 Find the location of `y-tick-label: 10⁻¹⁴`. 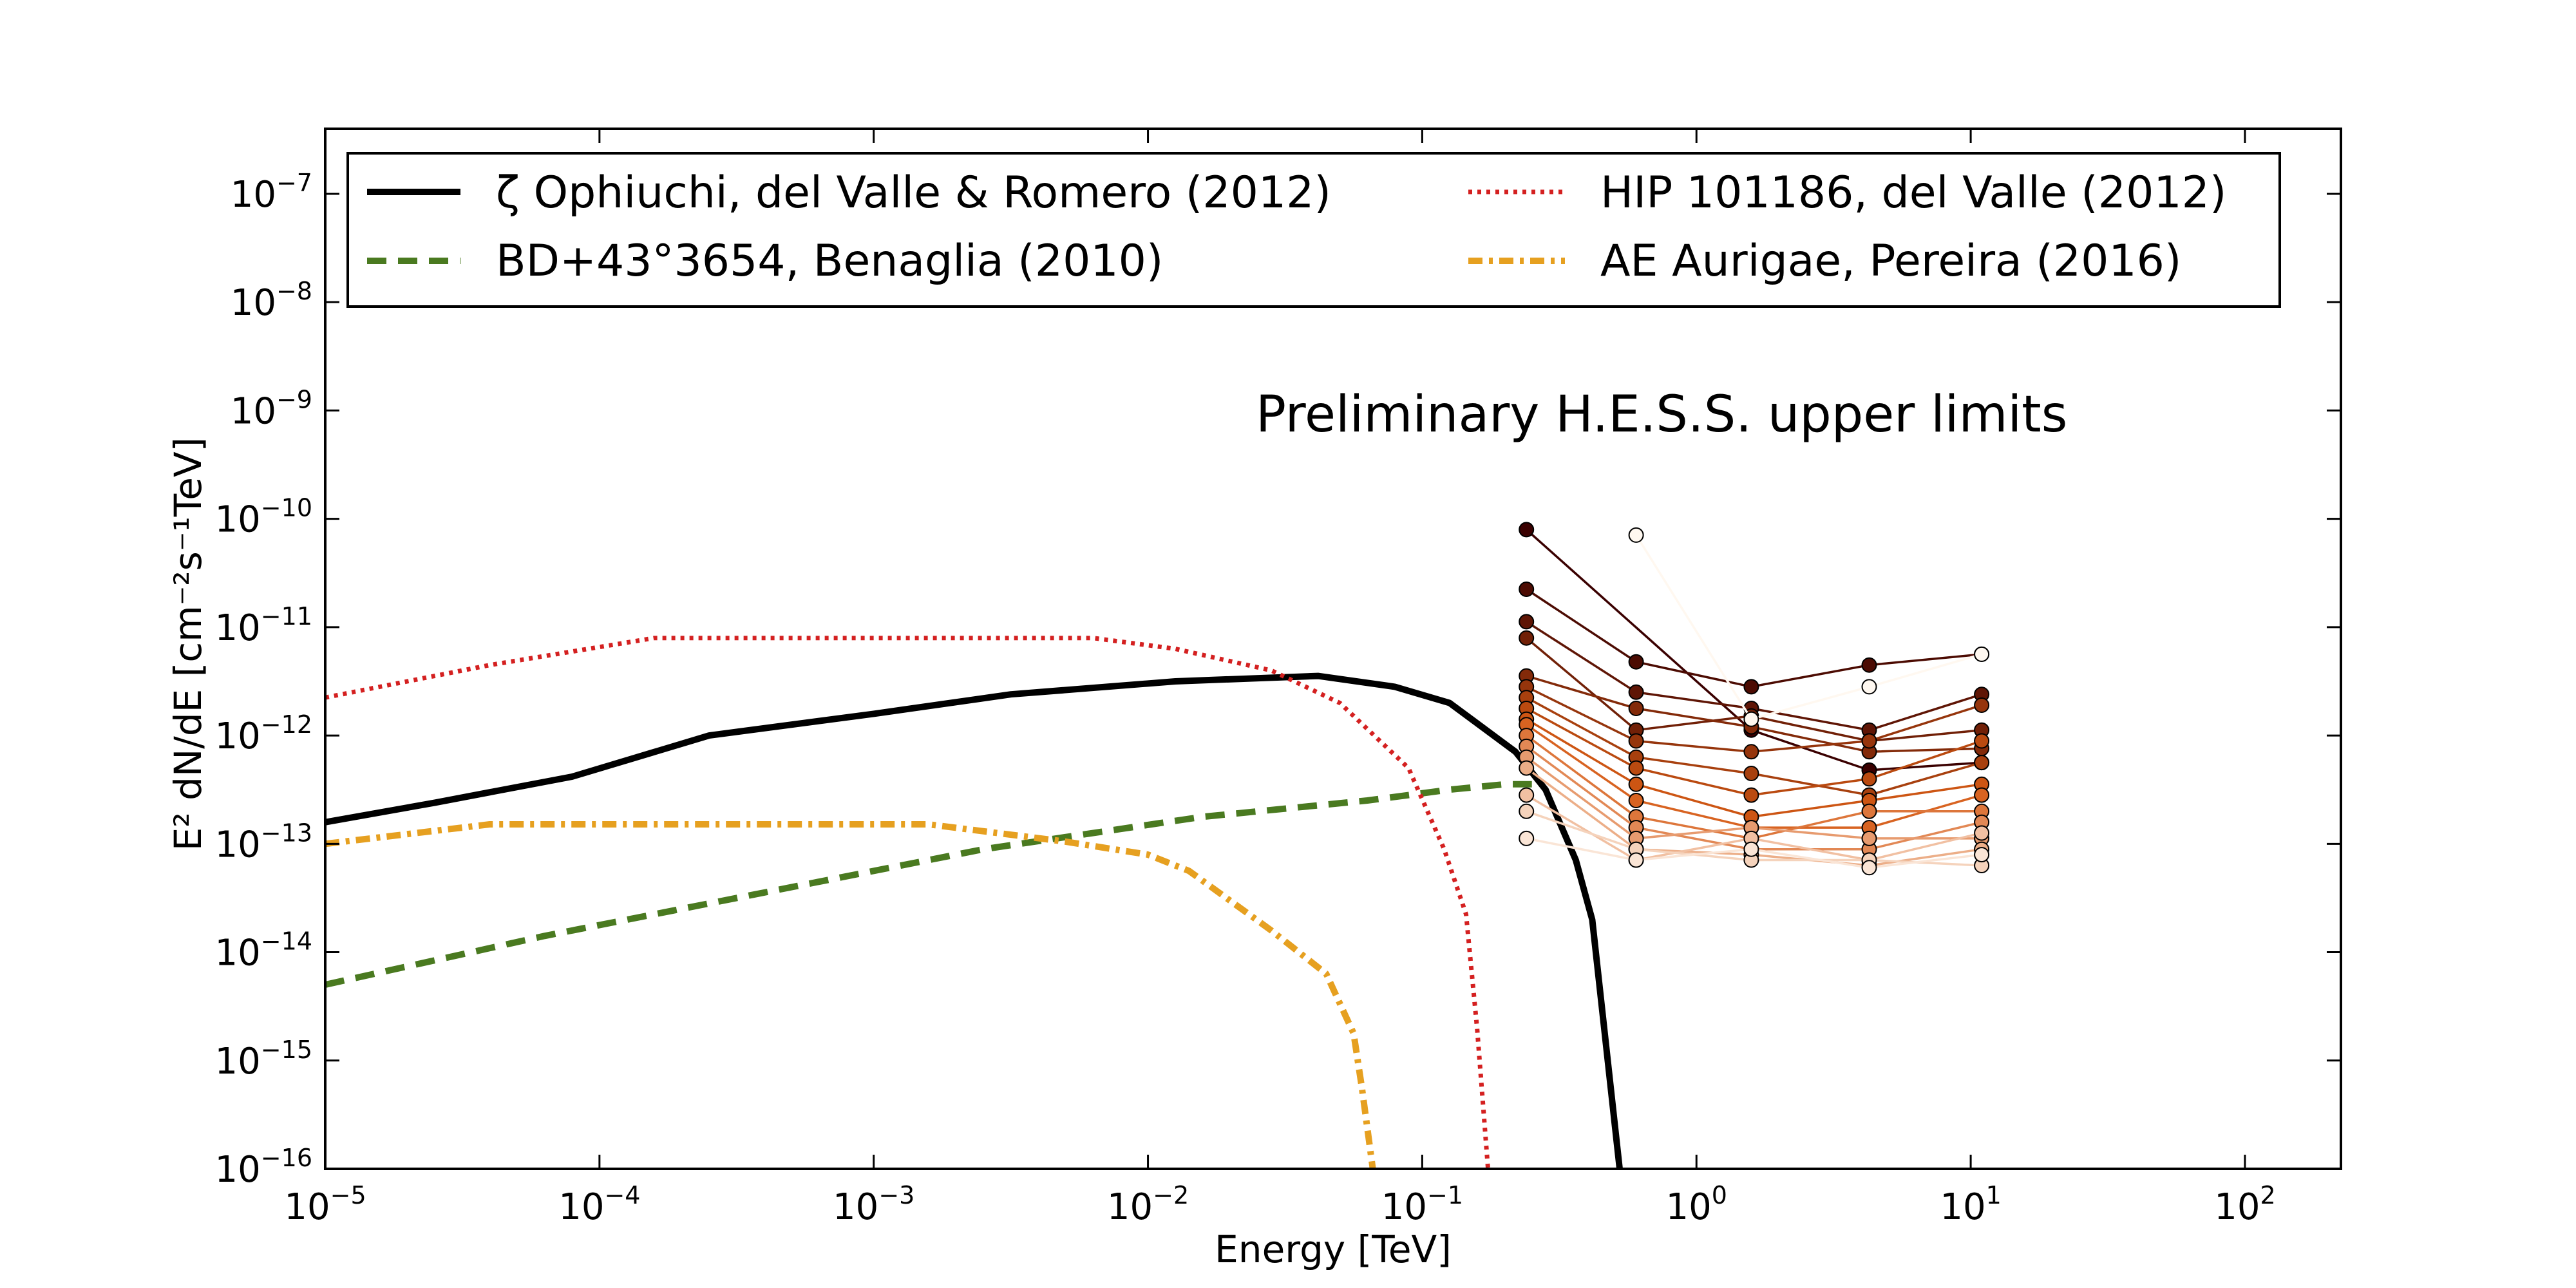

y-tick-label: 10⁻¹⁴ is located at coordinates (263, 950).